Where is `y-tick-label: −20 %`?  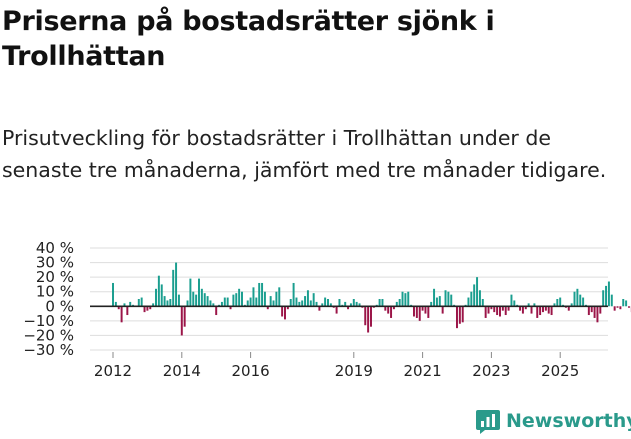
y-tick-label: −20 % is located at coordinates (48, 335).